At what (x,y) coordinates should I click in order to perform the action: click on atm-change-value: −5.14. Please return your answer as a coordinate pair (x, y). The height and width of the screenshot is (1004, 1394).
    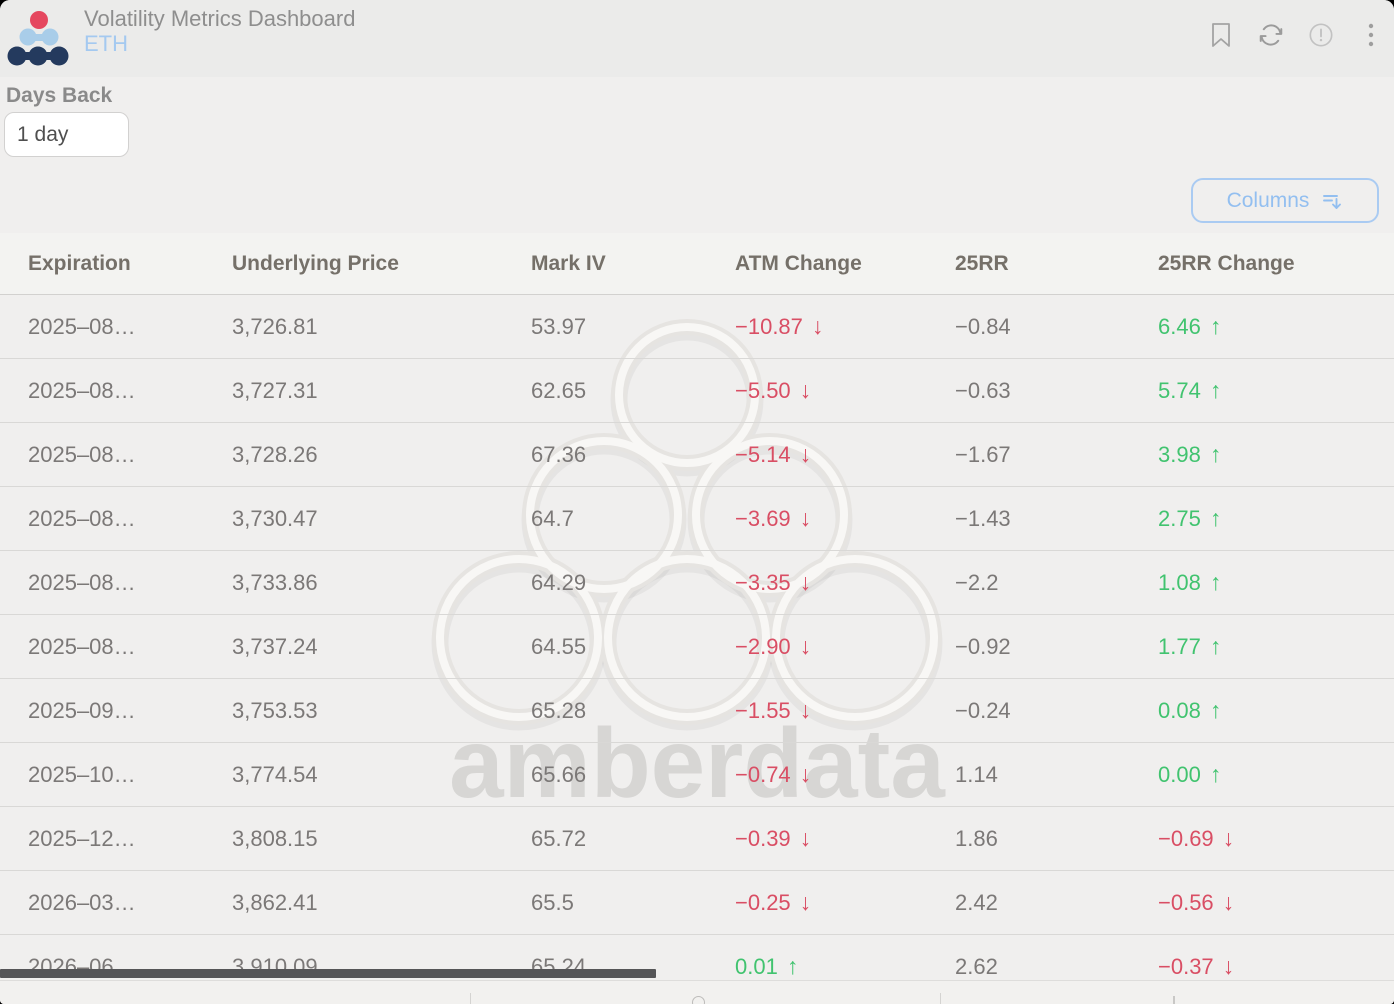
    Looking at the image, I should click on (763, 454).